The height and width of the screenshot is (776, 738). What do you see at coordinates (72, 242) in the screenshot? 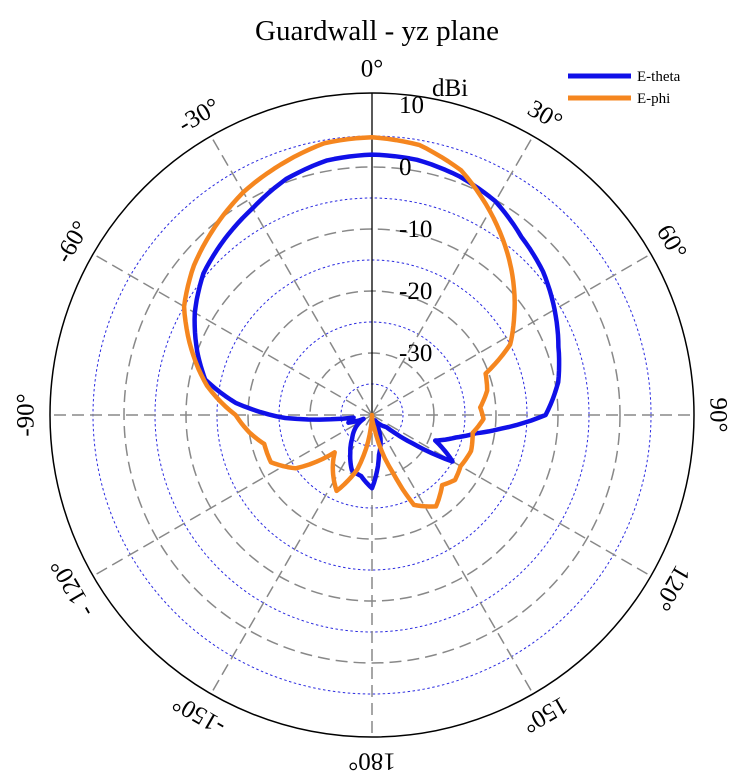
I see `angle-tick-label: -60°` at bounding box center [72, 242].